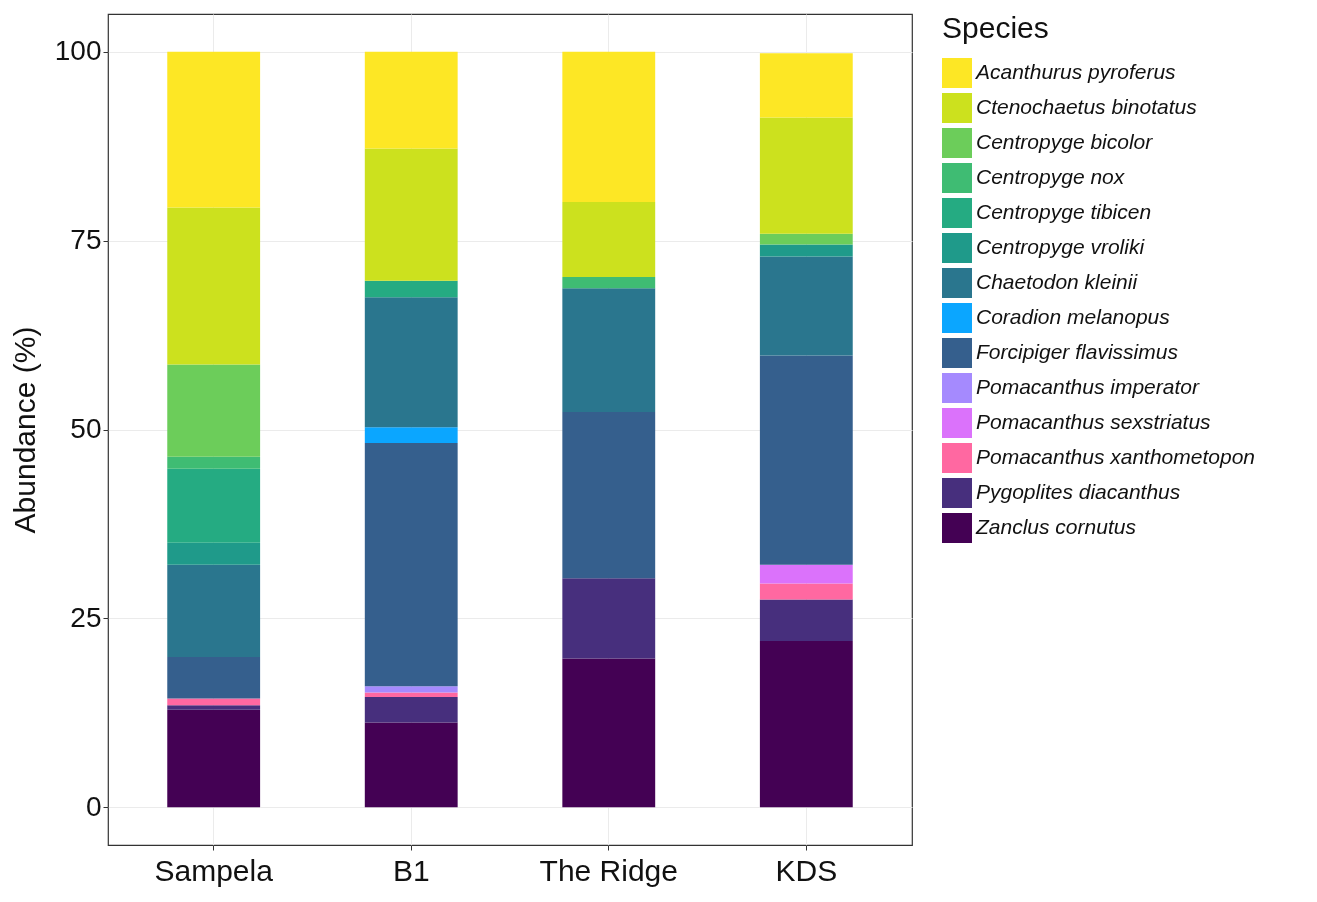 This screenshot has height=902, width=1317. I want to click on legend-label: Ctenochaetus binotatus, so click(1087, 106).